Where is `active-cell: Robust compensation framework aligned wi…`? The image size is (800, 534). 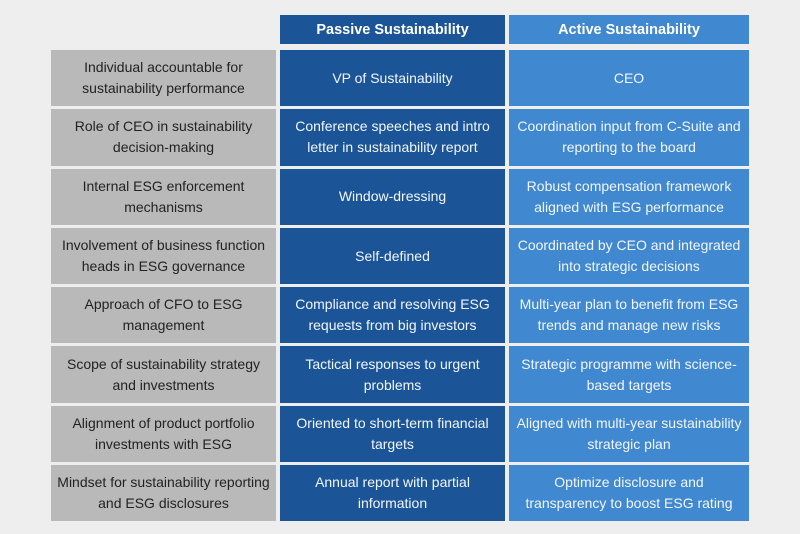 active-cell: Robust compensation framework aligned wi… is located at coordinates (629, 196).